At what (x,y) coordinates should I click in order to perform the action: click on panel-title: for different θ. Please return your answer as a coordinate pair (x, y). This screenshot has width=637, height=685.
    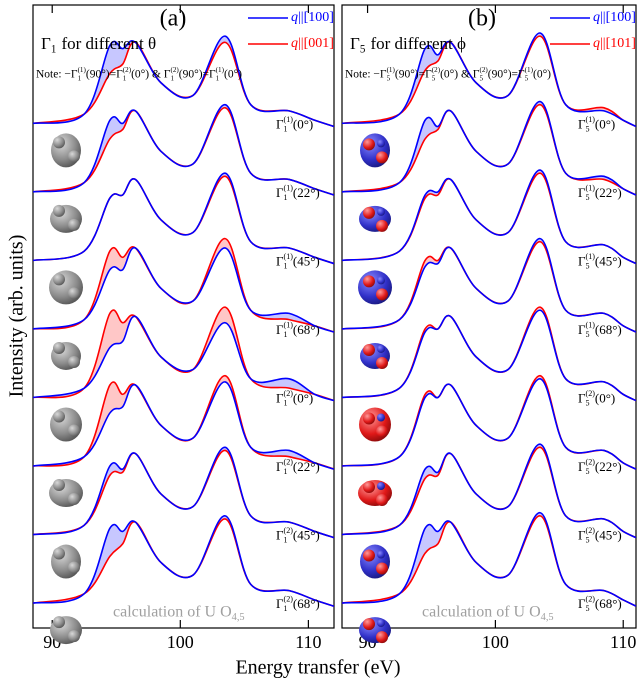
    Looking at the image, I should click on (108, 43).